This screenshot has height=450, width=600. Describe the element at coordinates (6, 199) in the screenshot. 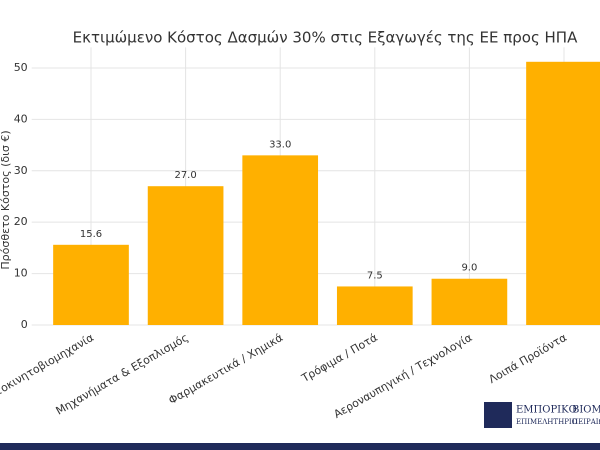

I see `y-axis-label: Πρόσθετο Κόστος (δισ €)` at that location.